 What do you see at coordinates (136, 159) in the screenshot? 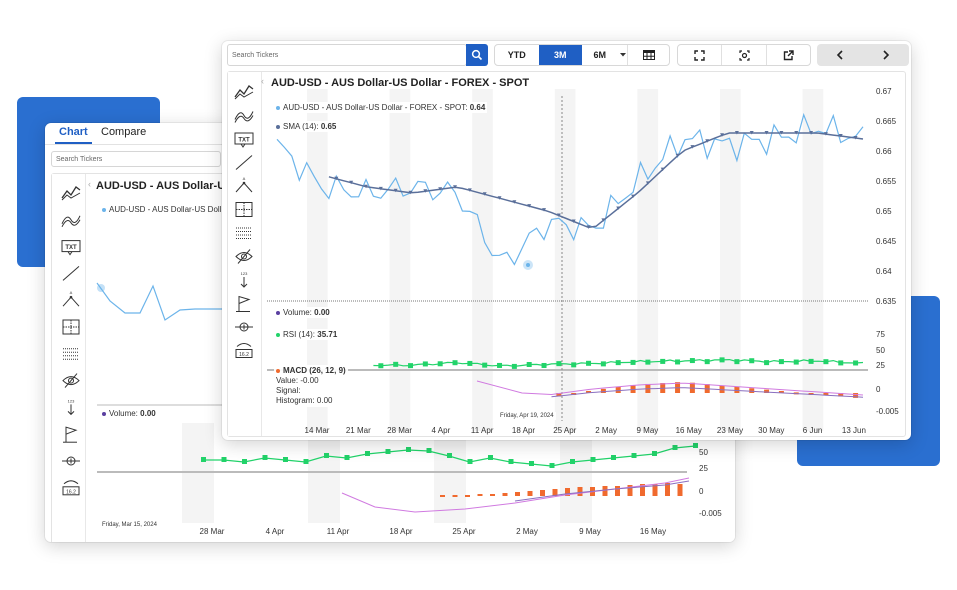
I see `back-search-input: Search Tickers` at bounding box center [136, 159].